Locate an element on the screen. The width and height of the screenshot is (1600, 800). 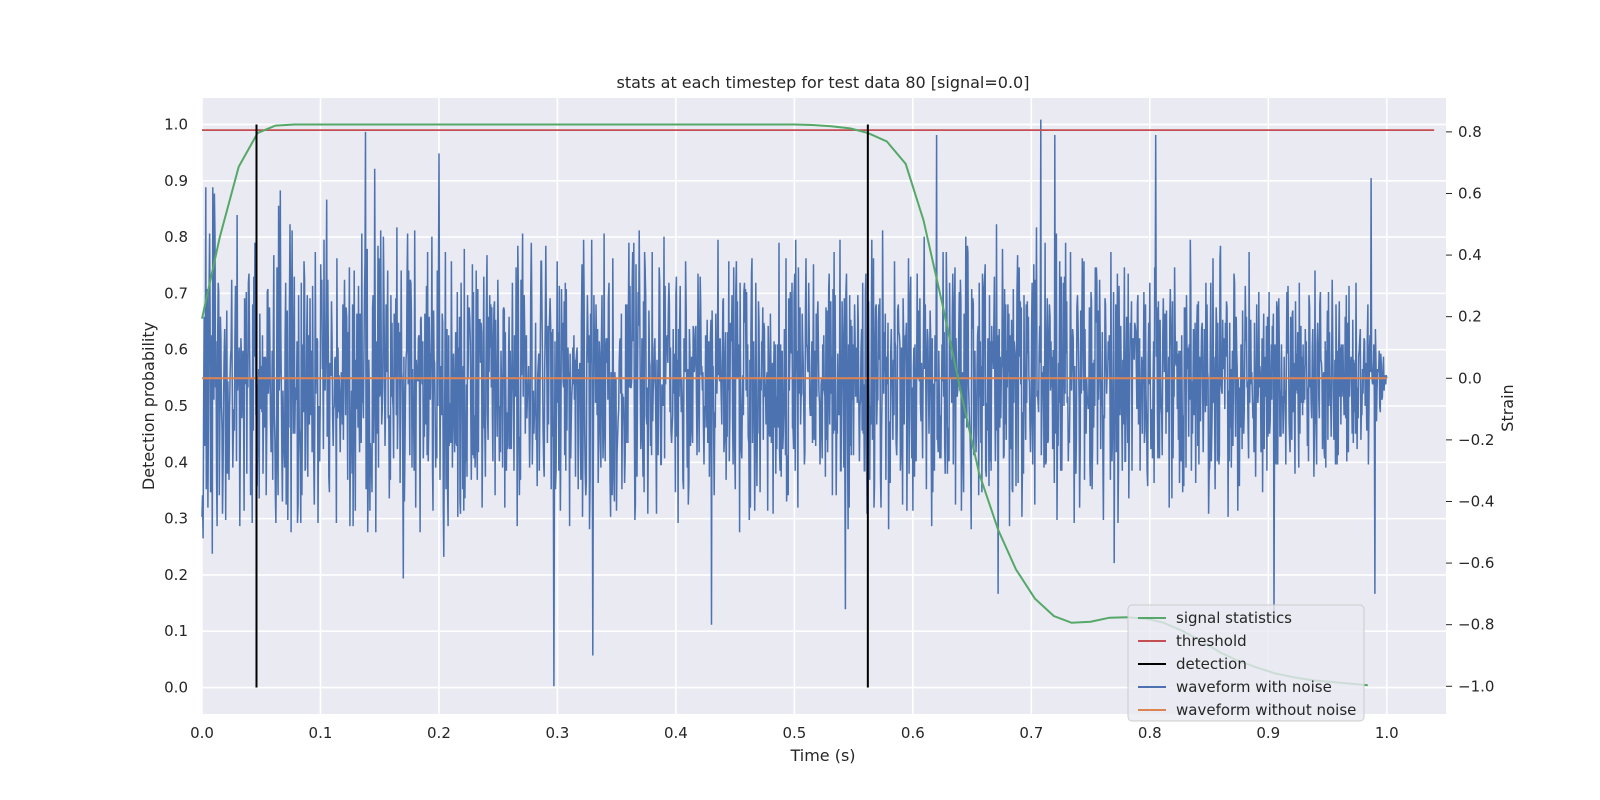
y-axis-left: 0.0 0.1 0.2 0.3 0.4 0.5 0.6 0.7 0.8 0.9 1.0 is located at coordinates (176, 405).